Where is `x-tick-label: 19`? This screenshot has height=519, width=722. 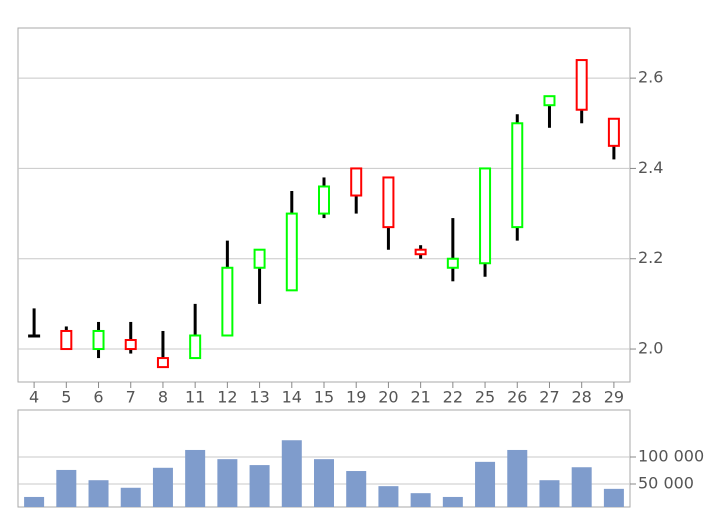
x-tick-label: 19 is located at coordinates (356, 397).